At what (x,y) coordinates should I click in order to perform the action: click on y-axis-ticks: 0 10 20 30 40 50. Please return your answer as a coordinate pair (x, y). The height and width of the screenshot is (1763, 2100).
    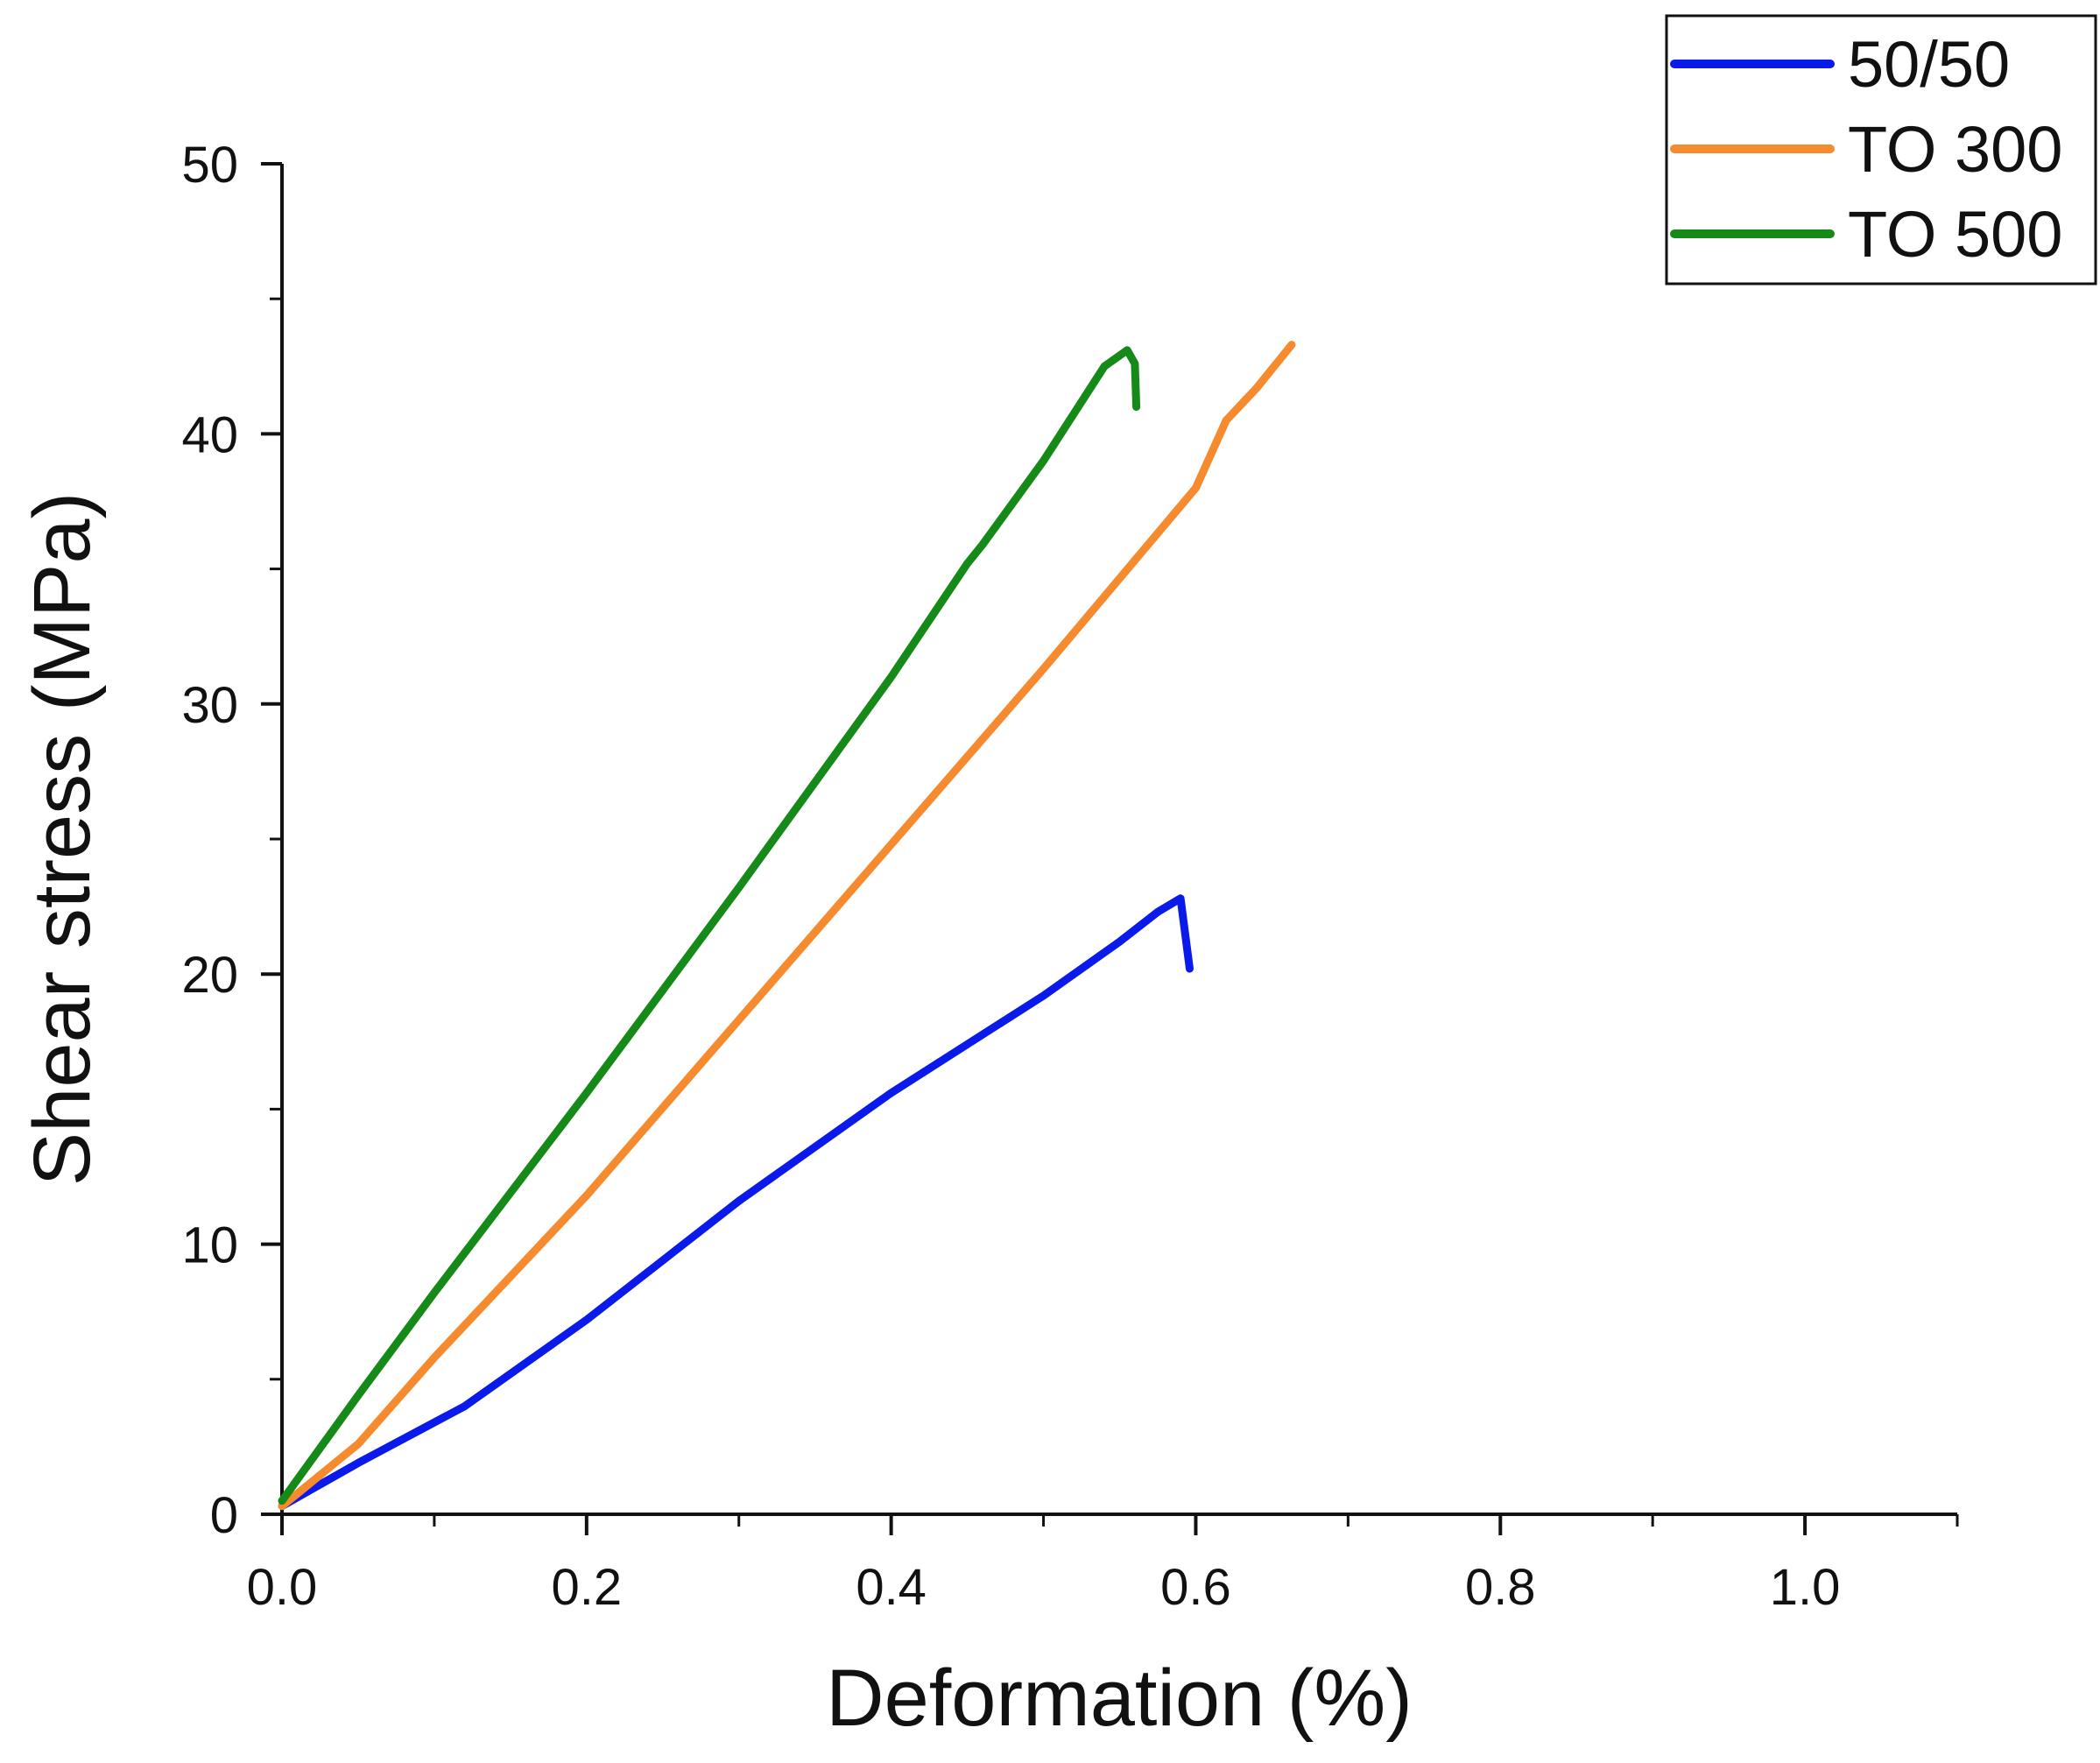
    Looking at the image, I should click on (231, 840).